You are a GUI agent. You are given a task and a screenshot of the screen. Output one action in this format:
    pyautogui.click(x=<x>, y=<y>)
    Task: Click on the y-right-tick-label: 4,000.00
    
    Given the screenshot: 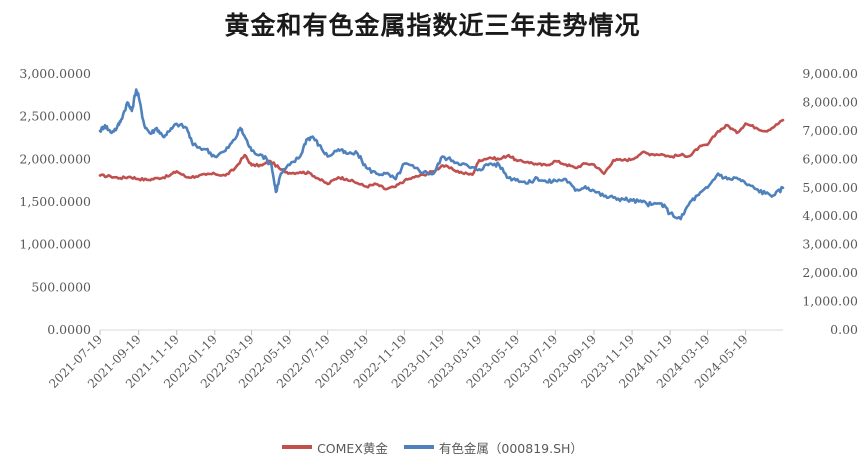 What is the action you would take?
    pyautogui.click(x=830, y=215)
    